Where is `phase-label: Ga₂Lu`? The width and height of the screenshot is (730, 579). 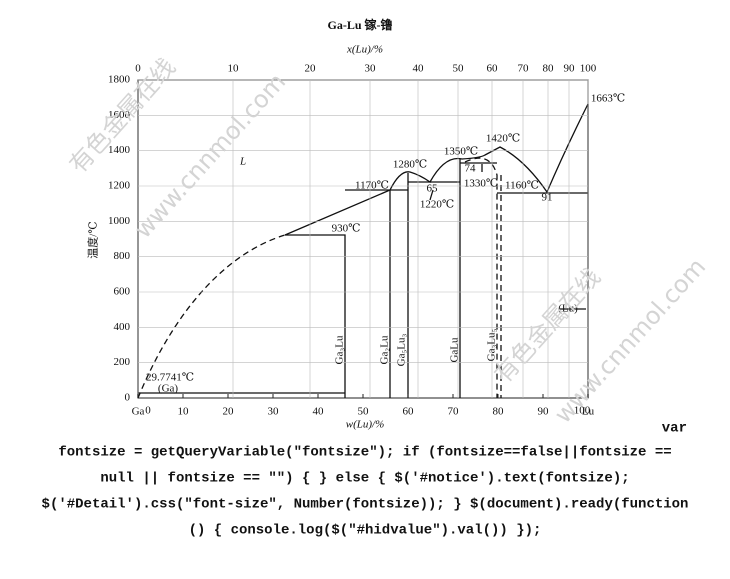 phase-label: Ga₂Lu is located at coordinates (385, 349).